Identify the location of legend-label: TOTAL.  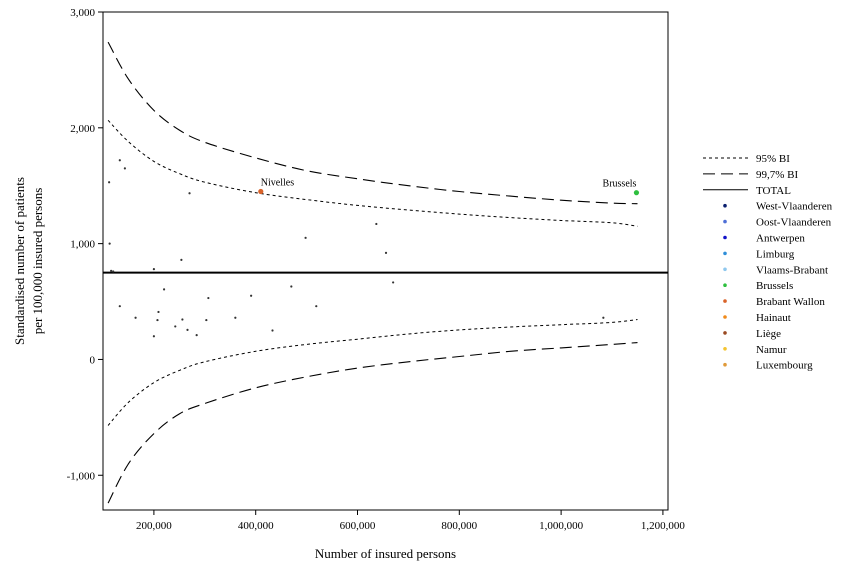
(773, 191).